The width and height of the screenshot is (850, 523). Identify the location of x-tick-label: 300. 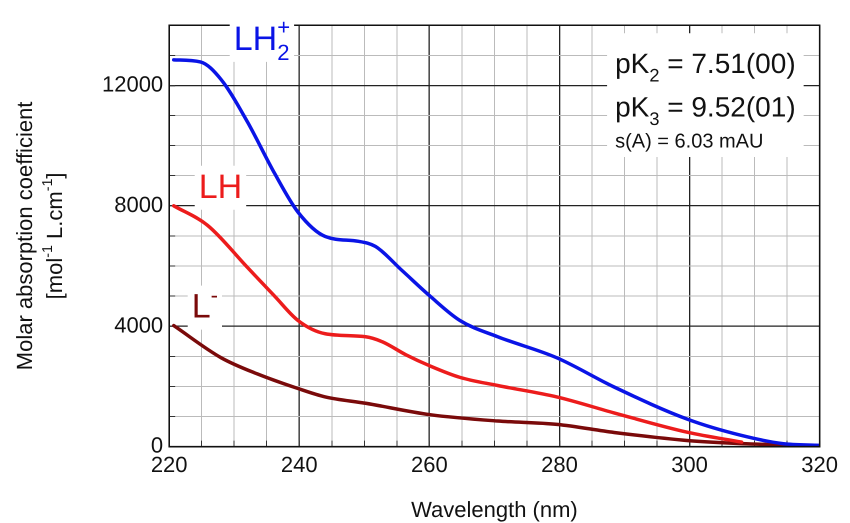
(689, 464).